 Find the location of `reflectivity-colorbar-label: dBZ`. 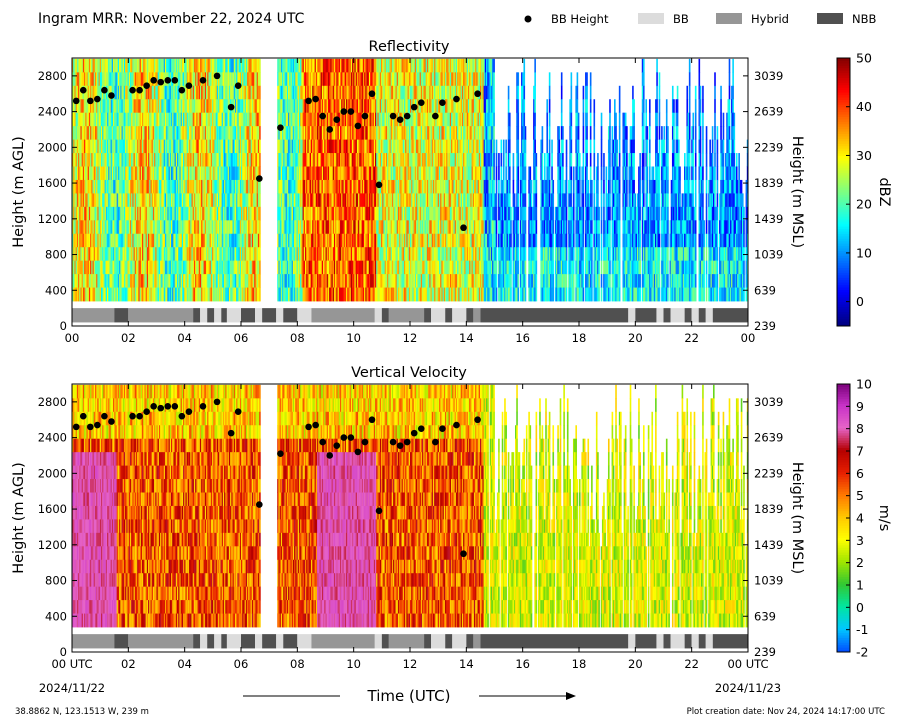

reflectivity-colorbar-label: dBZ is located at coordinates (884, 191).